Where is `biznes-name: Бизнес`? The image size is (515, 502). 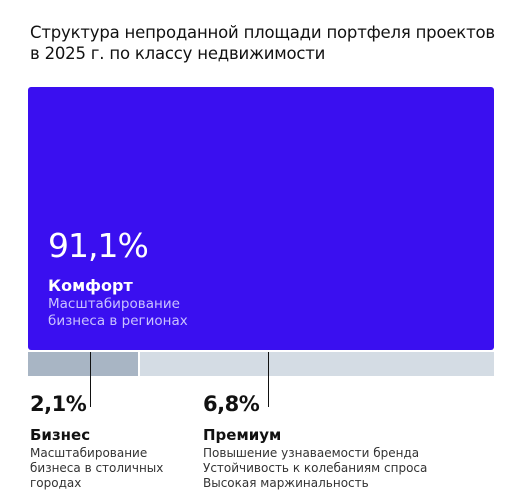 biznes-name: Бизнес is located at coordinates (60, 435).